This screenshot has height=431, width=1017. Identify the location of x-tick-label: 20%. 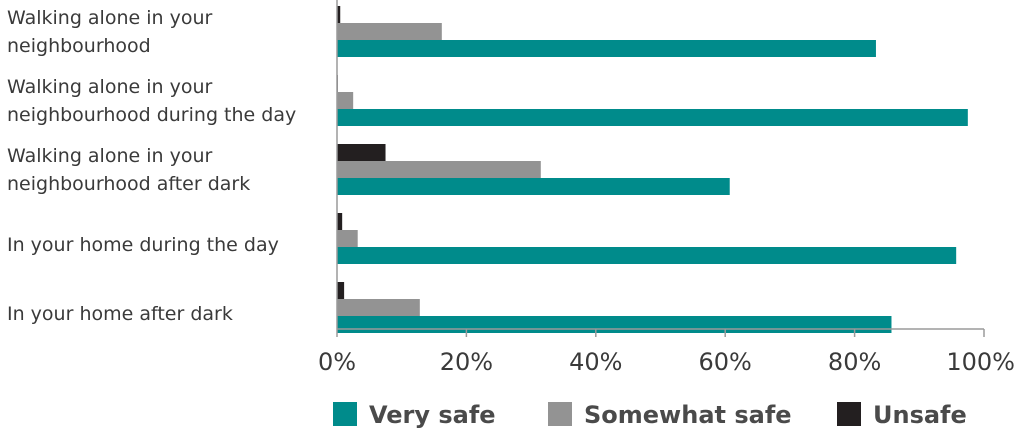
(466, 362).